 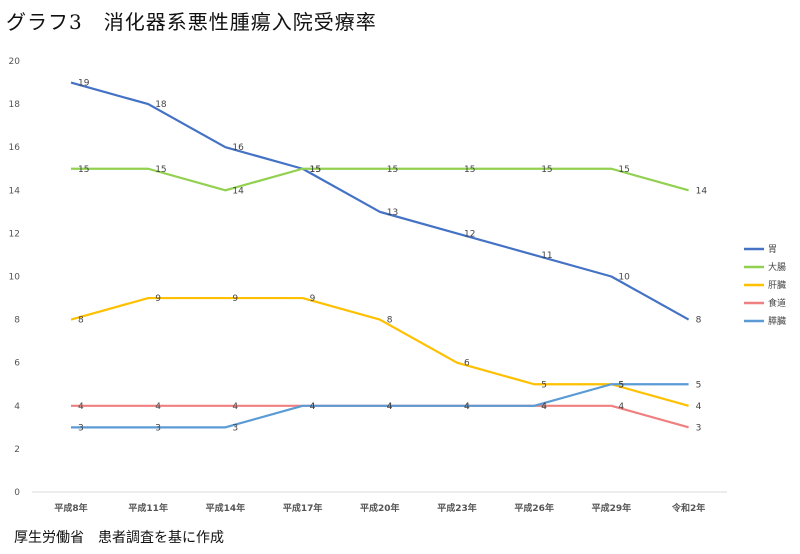 What do you see at coordinates (15, 191) in the screenshot?
I see `y-tick-label: 14` at bounding box center [15, 191].